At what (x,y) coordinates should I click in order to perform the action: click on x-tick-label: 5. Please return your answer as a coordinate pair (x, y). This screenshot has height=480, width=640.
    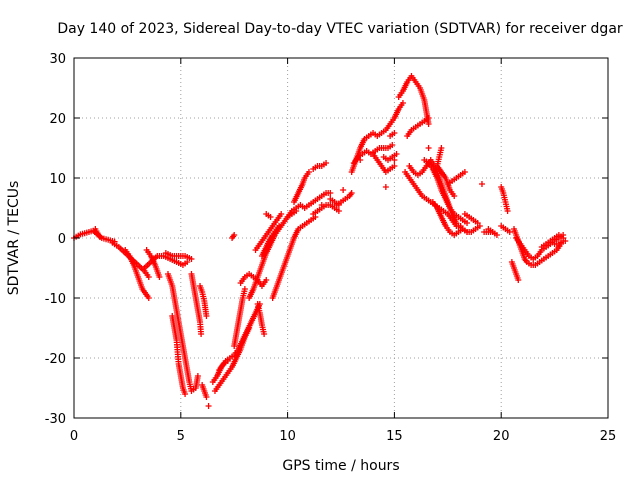
    Looking at the image, I should click on (181, 436).